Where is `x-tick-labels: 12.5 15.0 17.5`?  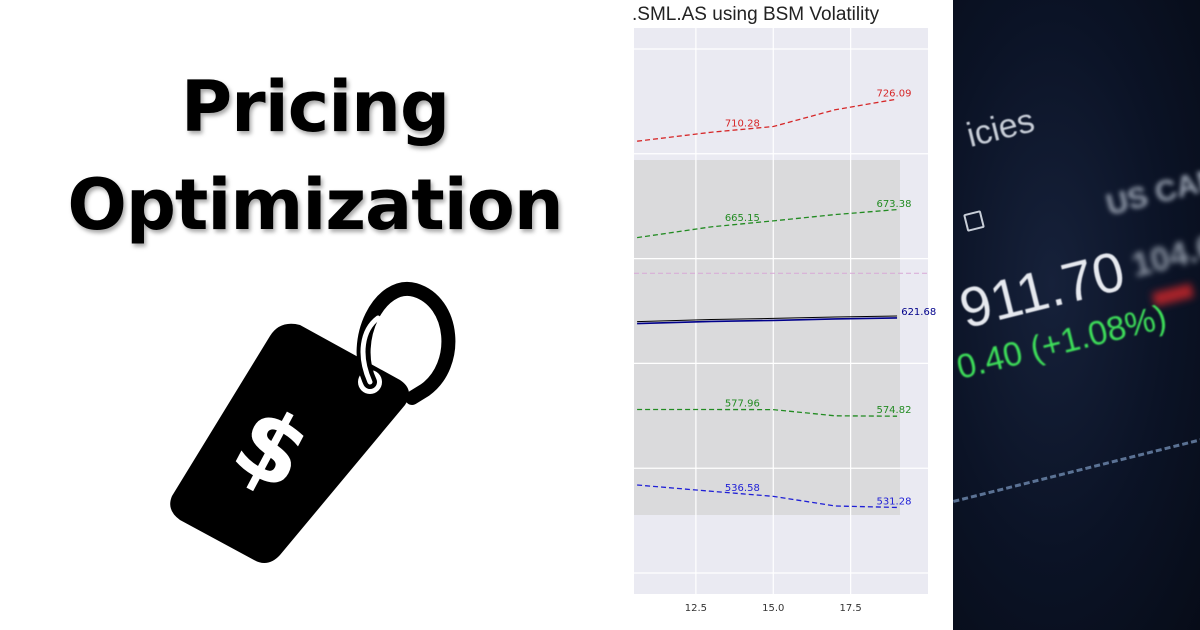 x-tick-labels: 12.5 15.0 17.5 is located at coordinates (773, 608).